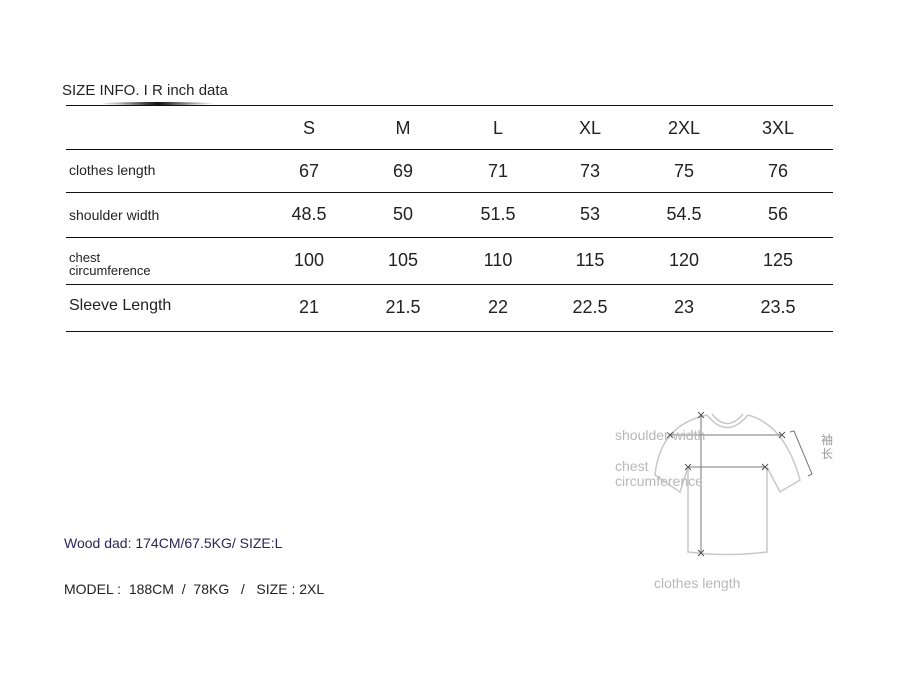 The height and width of the screenshot is (700, 900). I want to click on size-header: L, so click(497, 128).